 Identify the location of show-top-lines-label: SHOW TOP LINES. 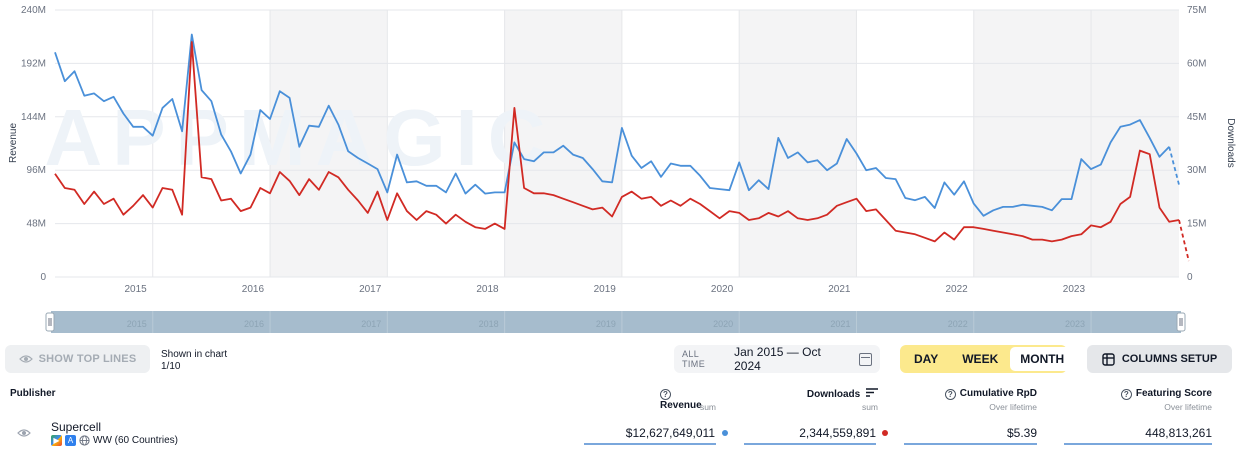
(87, 359).